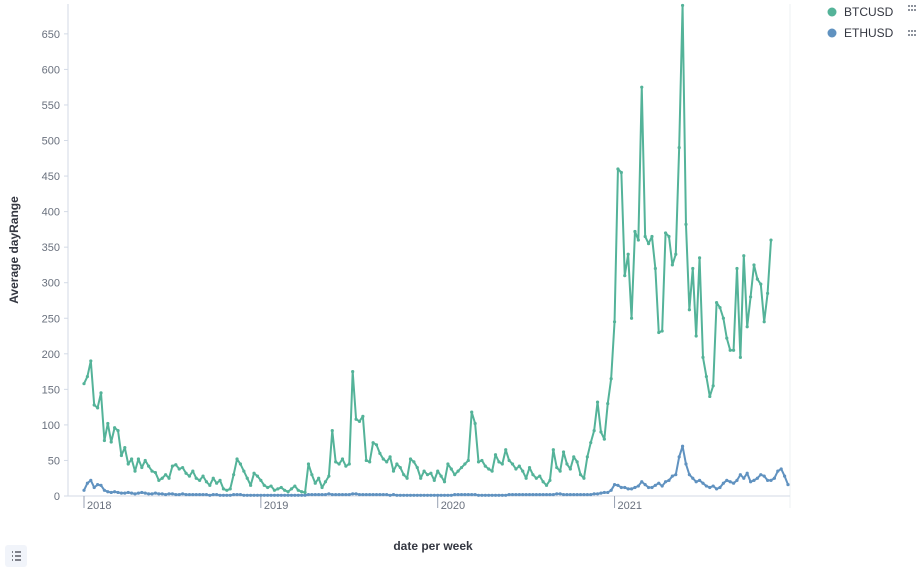 The height and width of the screenshot is (574, 921). What do you see at coordinates (16, 556) in the screenshot?
I see `legend-toggle-button` at bounding box center [16, 556].